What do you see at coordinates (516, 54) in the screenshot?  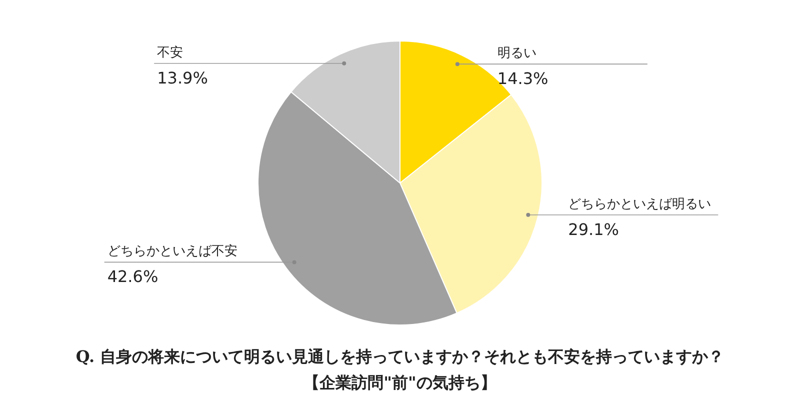 I see `slice-label: 明るい` at bounding box center [516, 54].